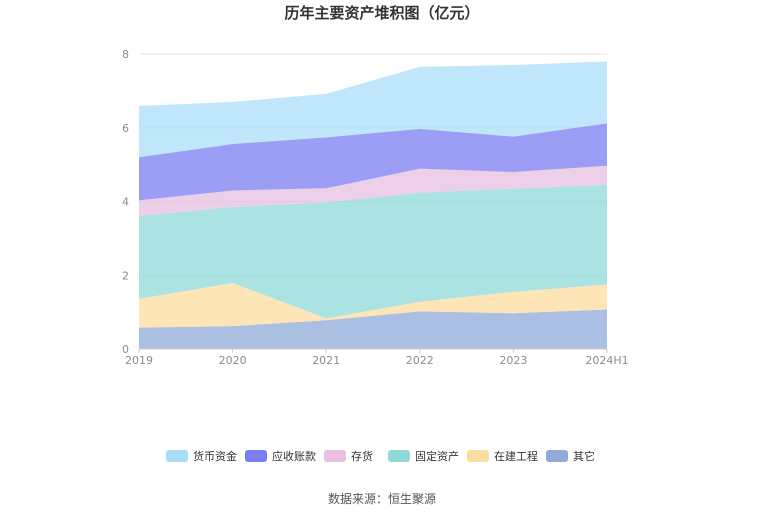 The height and width of the screenshot is (517, 765). Describe the element at coordinates (570, 456) in the screenshot. I see `legend-item: 其它` at that location.